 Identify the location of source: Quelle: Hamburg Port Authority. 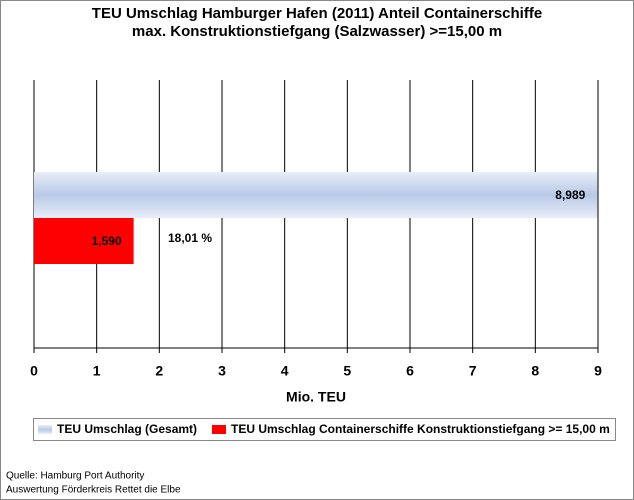
(75, 476).